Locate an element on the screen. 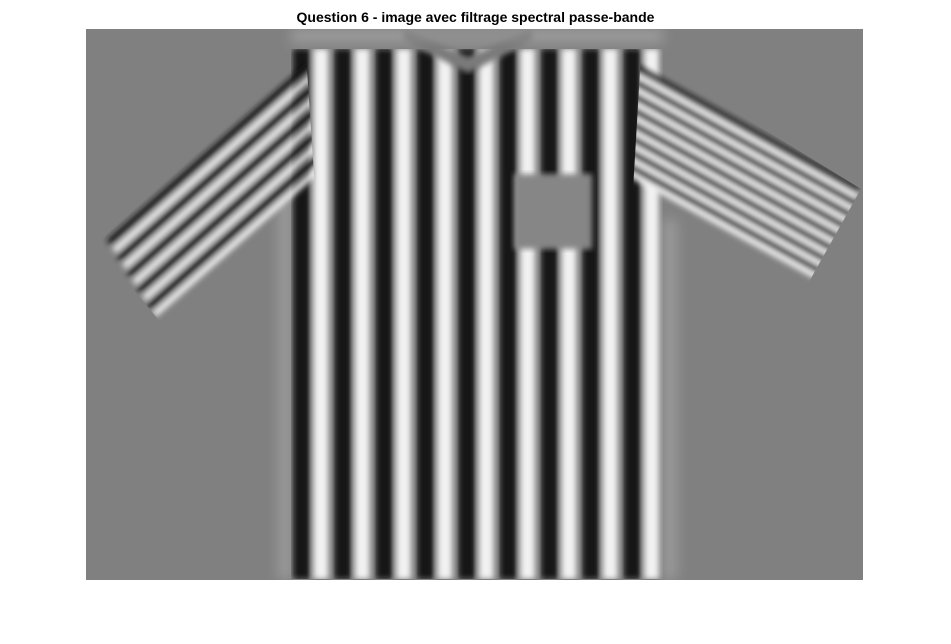 This screenshot has height=644, width=951. right-sleeve-stripes is located at coordinates (745, 181).